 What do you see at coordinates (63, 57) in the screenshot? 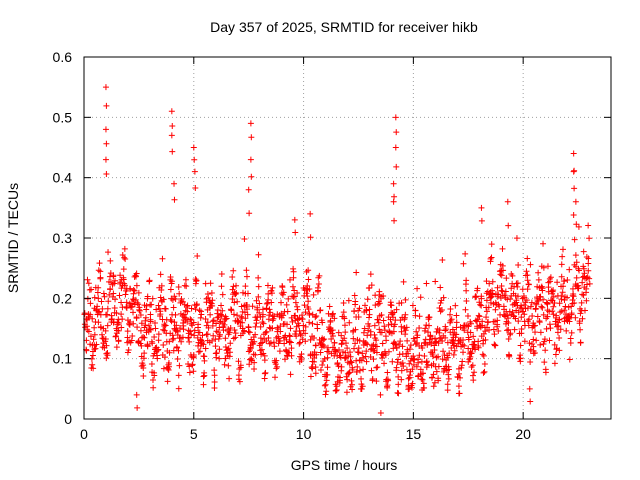
I see `y-tick-label: 0.6` at bounding box center [63, 57].